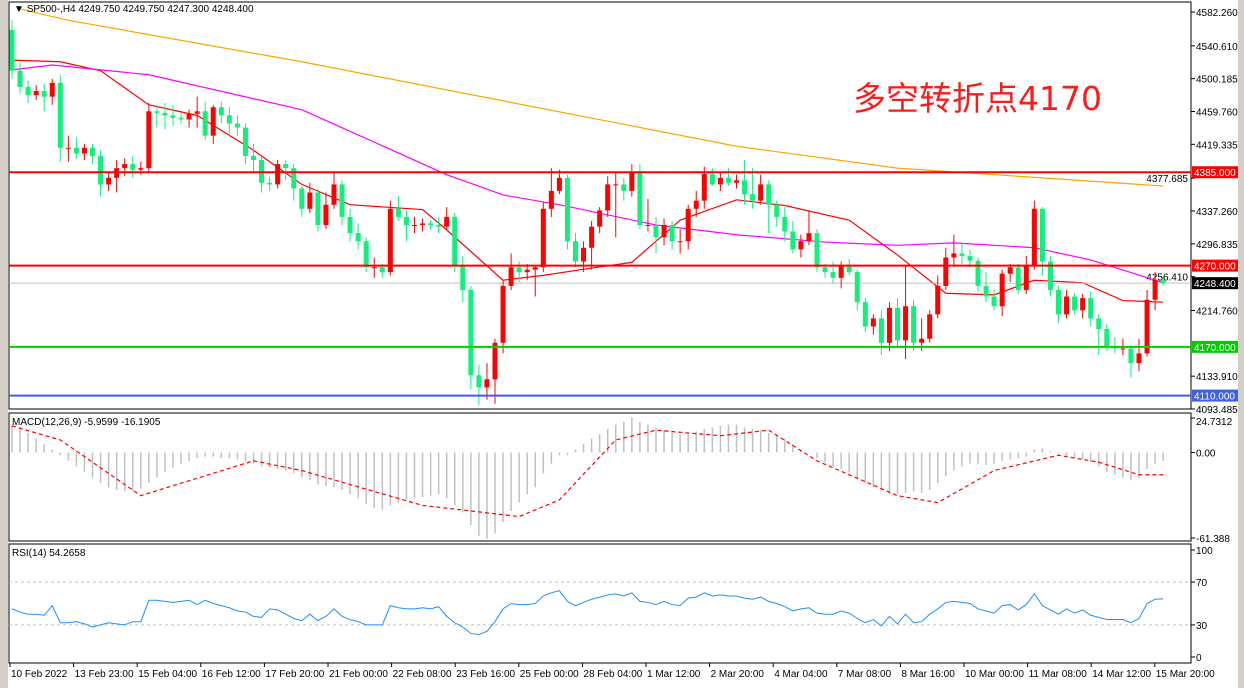 Image resolution: width=1244 pixels, height=688 pixels. I want to click on level-price-tag, so click(1215, 395).